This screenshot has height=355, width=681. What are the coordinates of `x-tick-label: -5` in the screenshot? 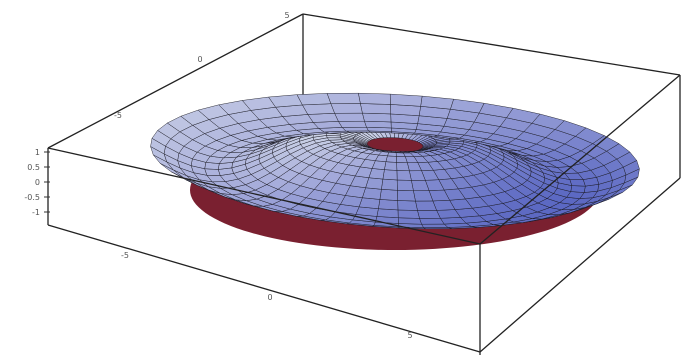 It's located at (125, 255).